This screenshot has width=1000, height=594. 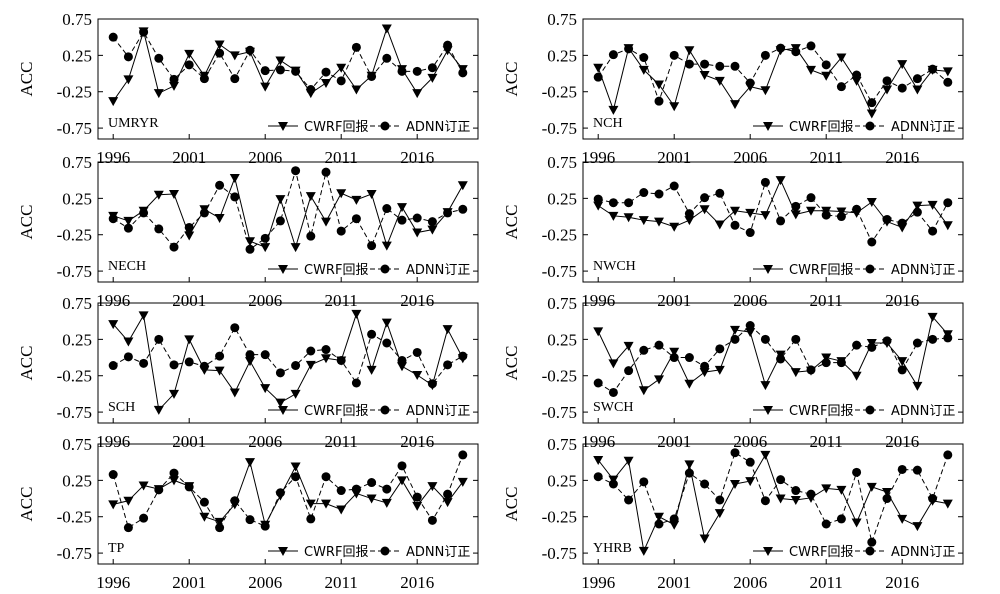 I want to click on legend-marker-adnn, so click(x=385, y=269).